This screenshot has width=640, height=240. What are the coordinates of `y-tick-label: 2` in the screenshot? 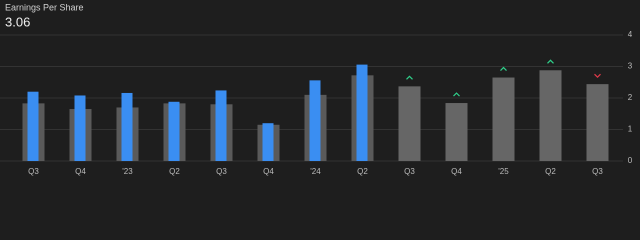 It's located at (630, 97).